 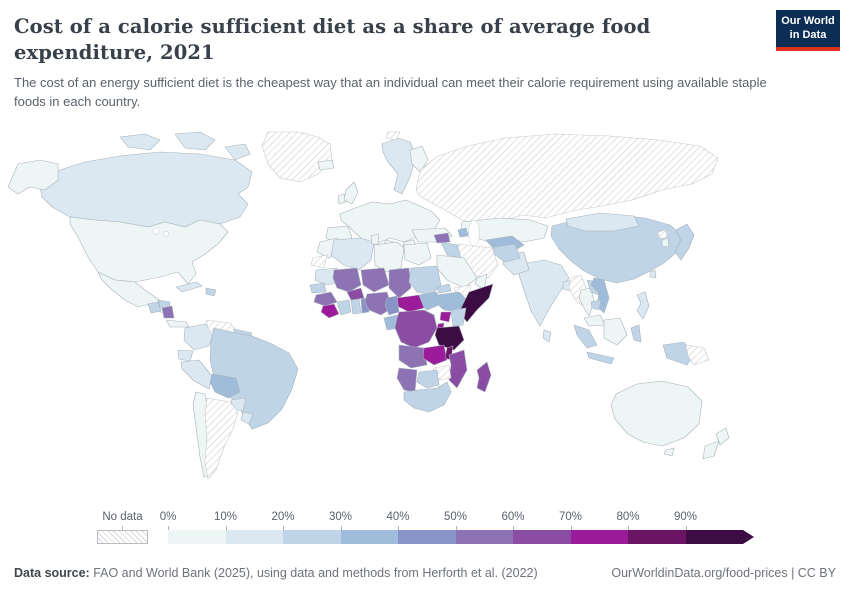 What do you see at coordinates (211, 292) in the screenshot?
I see `country-hispaniola` at bounding box center [211, 292].